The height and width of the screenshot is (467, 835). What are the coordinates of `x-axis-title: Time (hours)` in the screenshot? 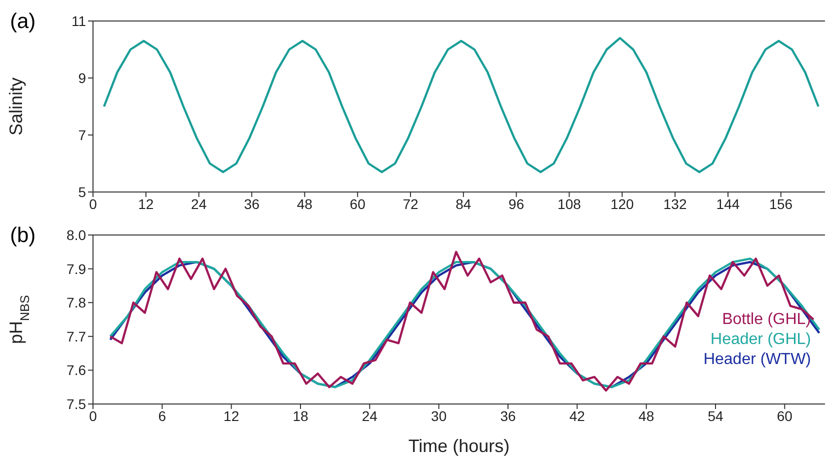 It's located at (459, 446).